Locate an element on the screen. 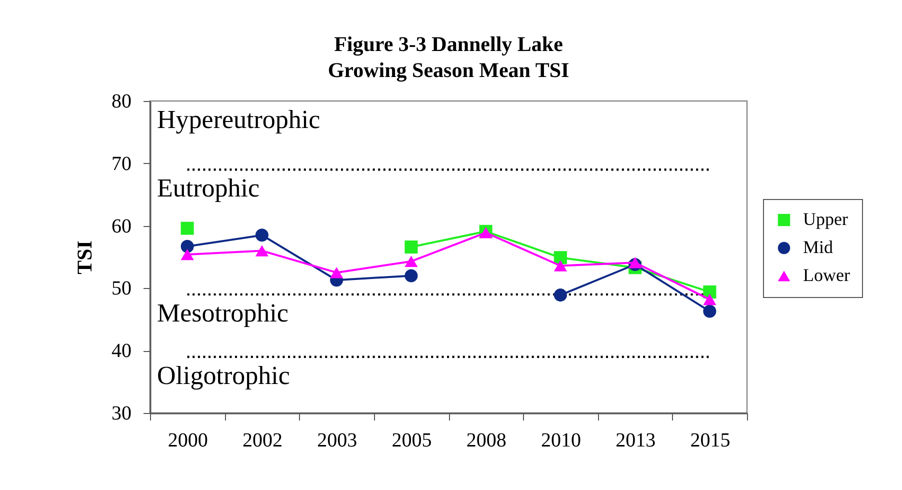  legend-label: Lower is located at coordinates (826, 275).